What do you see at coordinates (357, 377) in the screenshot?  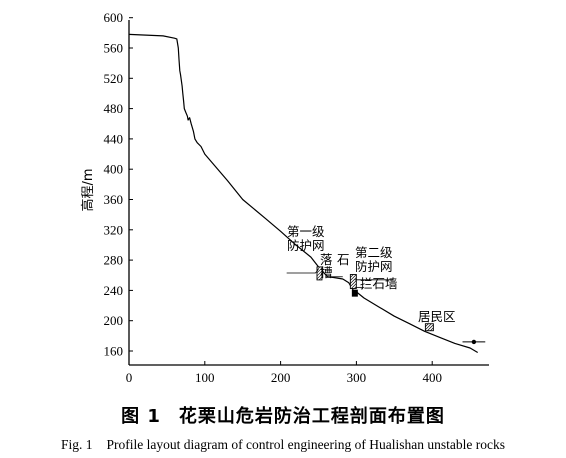 I see `x-tick-label: 300` at bounding box center [357, 377].